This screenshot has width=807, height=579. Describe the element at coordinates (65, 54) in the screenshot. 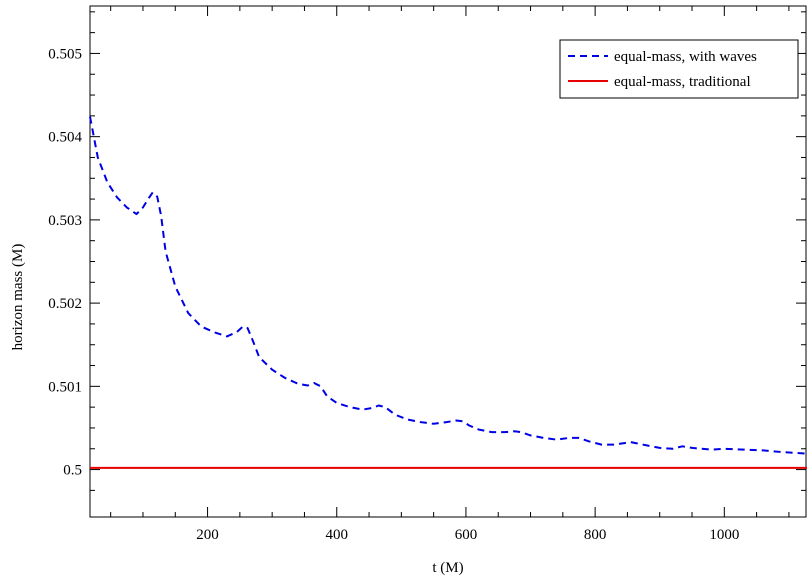

I see `y-tick-label: 0.505` at that location.